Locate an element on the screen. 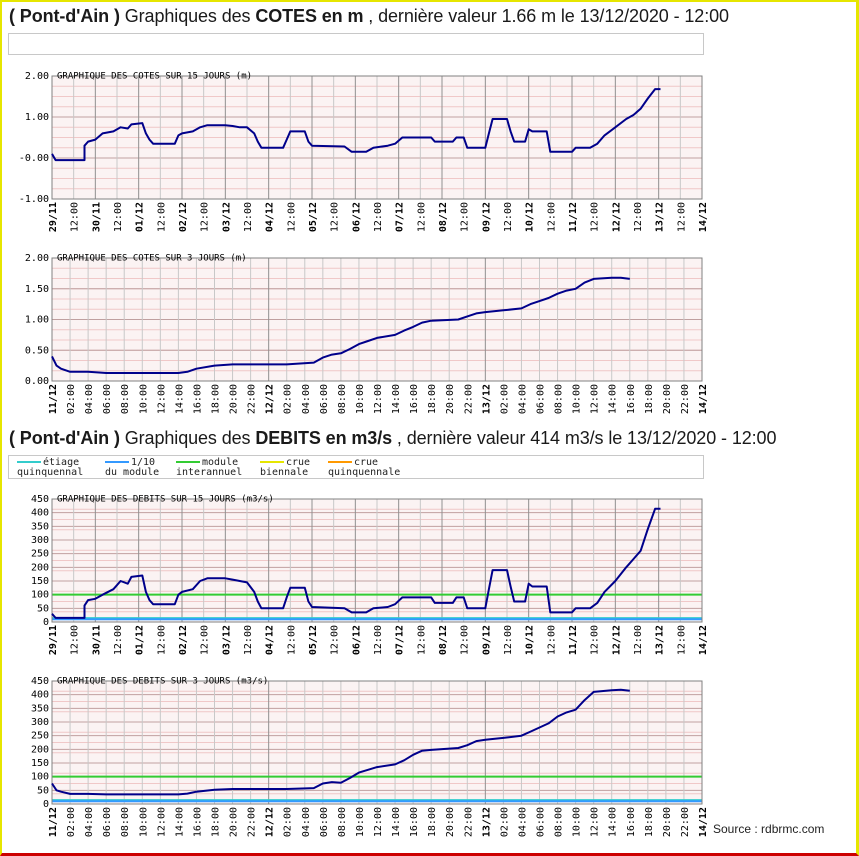 Image resolution: width=859 pixels, height=856 pixels. y-tick-label: 100 is located at coordinates (40, 777).